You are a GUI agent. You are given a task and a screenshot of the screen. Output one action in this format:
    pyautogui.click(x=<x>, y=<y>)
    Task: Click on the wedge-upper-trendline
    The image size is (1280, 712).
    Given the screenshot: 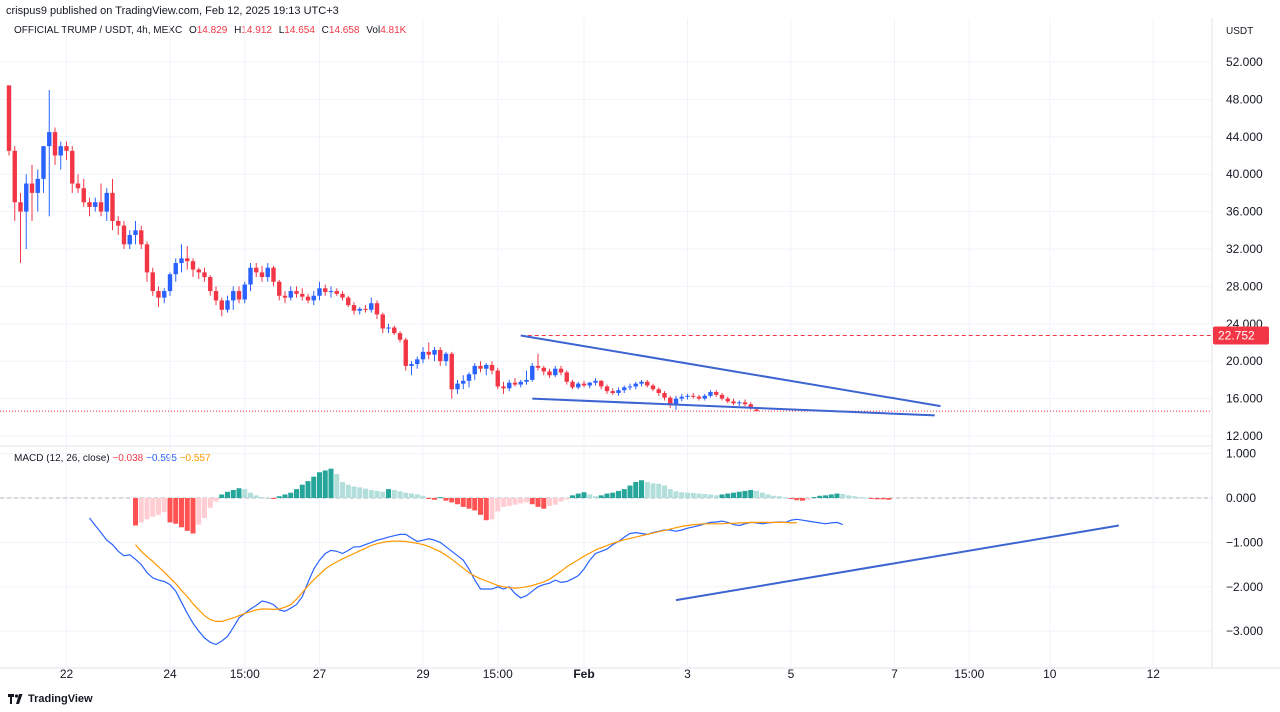 What is the action you would take?
    pyautogui.click(x=730, y=371)
    